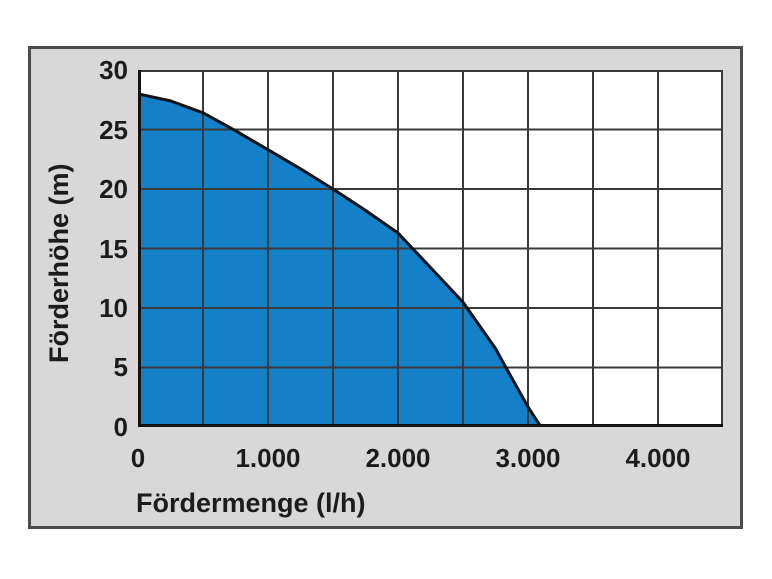  Describe the element at coordinates (120, 427) in the screenshot. I see `y-tick-label: 0` at that location.